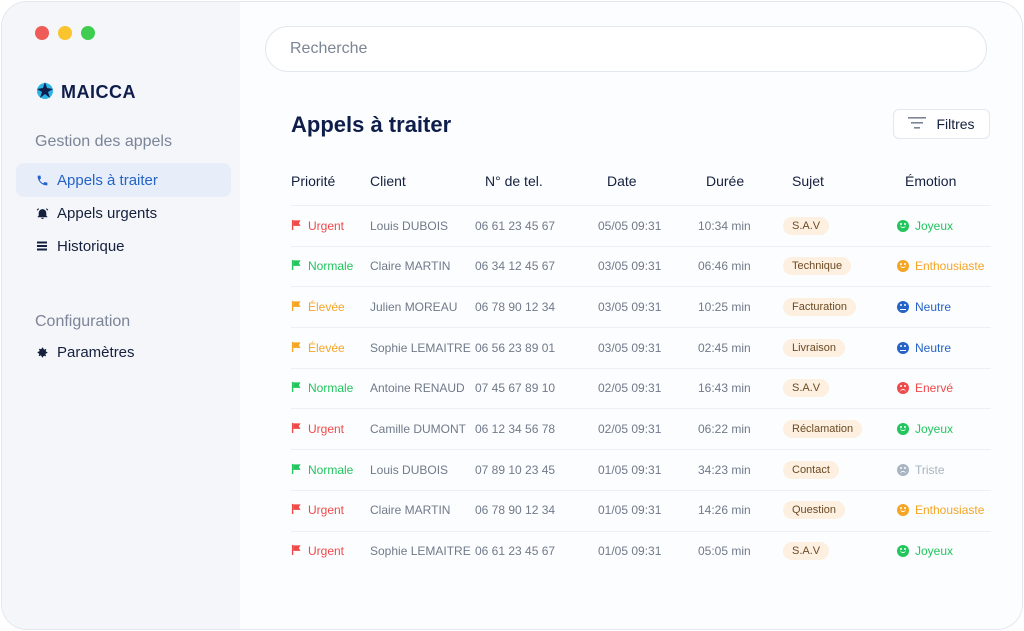  I want to click on client-cell: Julien MOREAU, so click(414, 306).